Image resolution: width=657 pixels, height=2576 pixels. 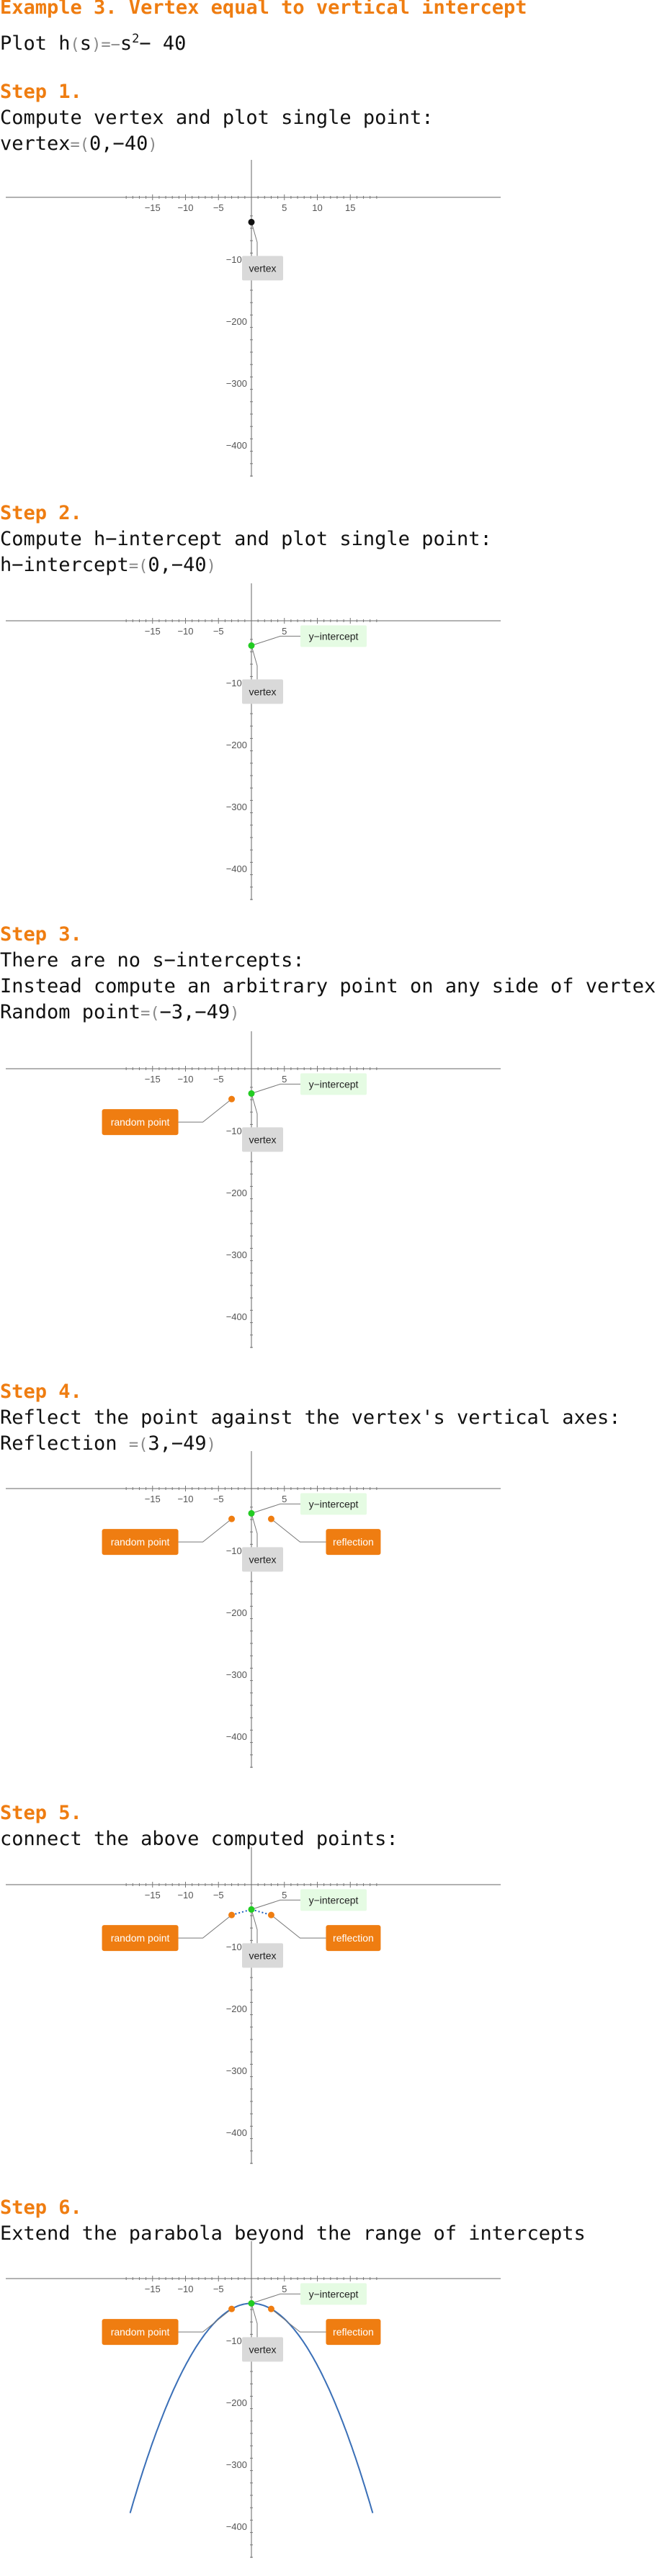 What do you see at coordinates (195, 1012) in the screenshot?
I see `result-value: −3,−49` at bounding box center [195, 1012].